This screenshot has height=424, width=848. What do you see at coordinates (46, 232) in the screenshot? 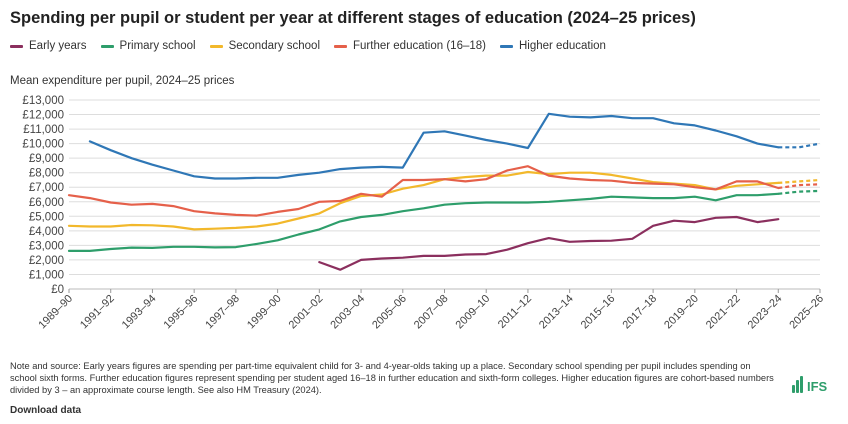
I see `y-tick-label: £4,000` at bounding box center [46, 232].